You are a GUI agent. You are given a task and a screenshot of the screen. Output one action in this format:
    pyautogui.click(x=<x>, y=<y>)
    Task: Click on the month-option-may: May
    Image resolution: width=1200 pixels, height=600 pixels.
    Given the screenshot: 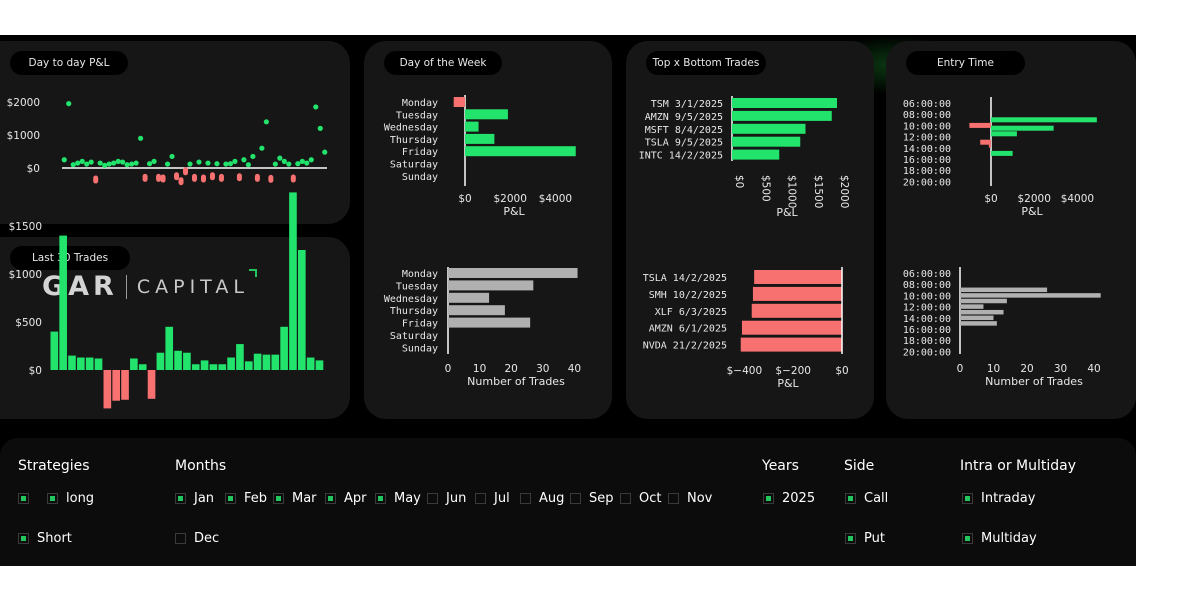 What is the action you would take?
    pyautogui.click(x=398, y=498)
    